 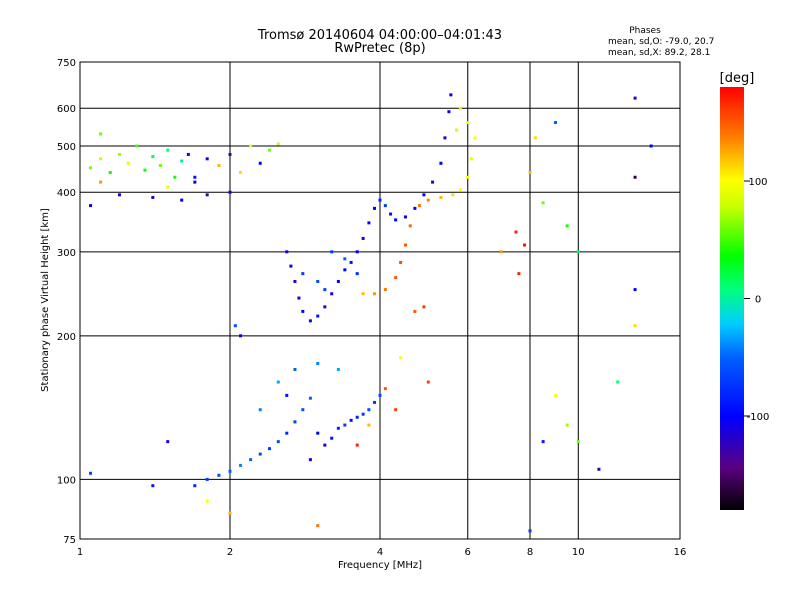 I want to click on phase-stats-header: Phases, so click(x=645, y=31).